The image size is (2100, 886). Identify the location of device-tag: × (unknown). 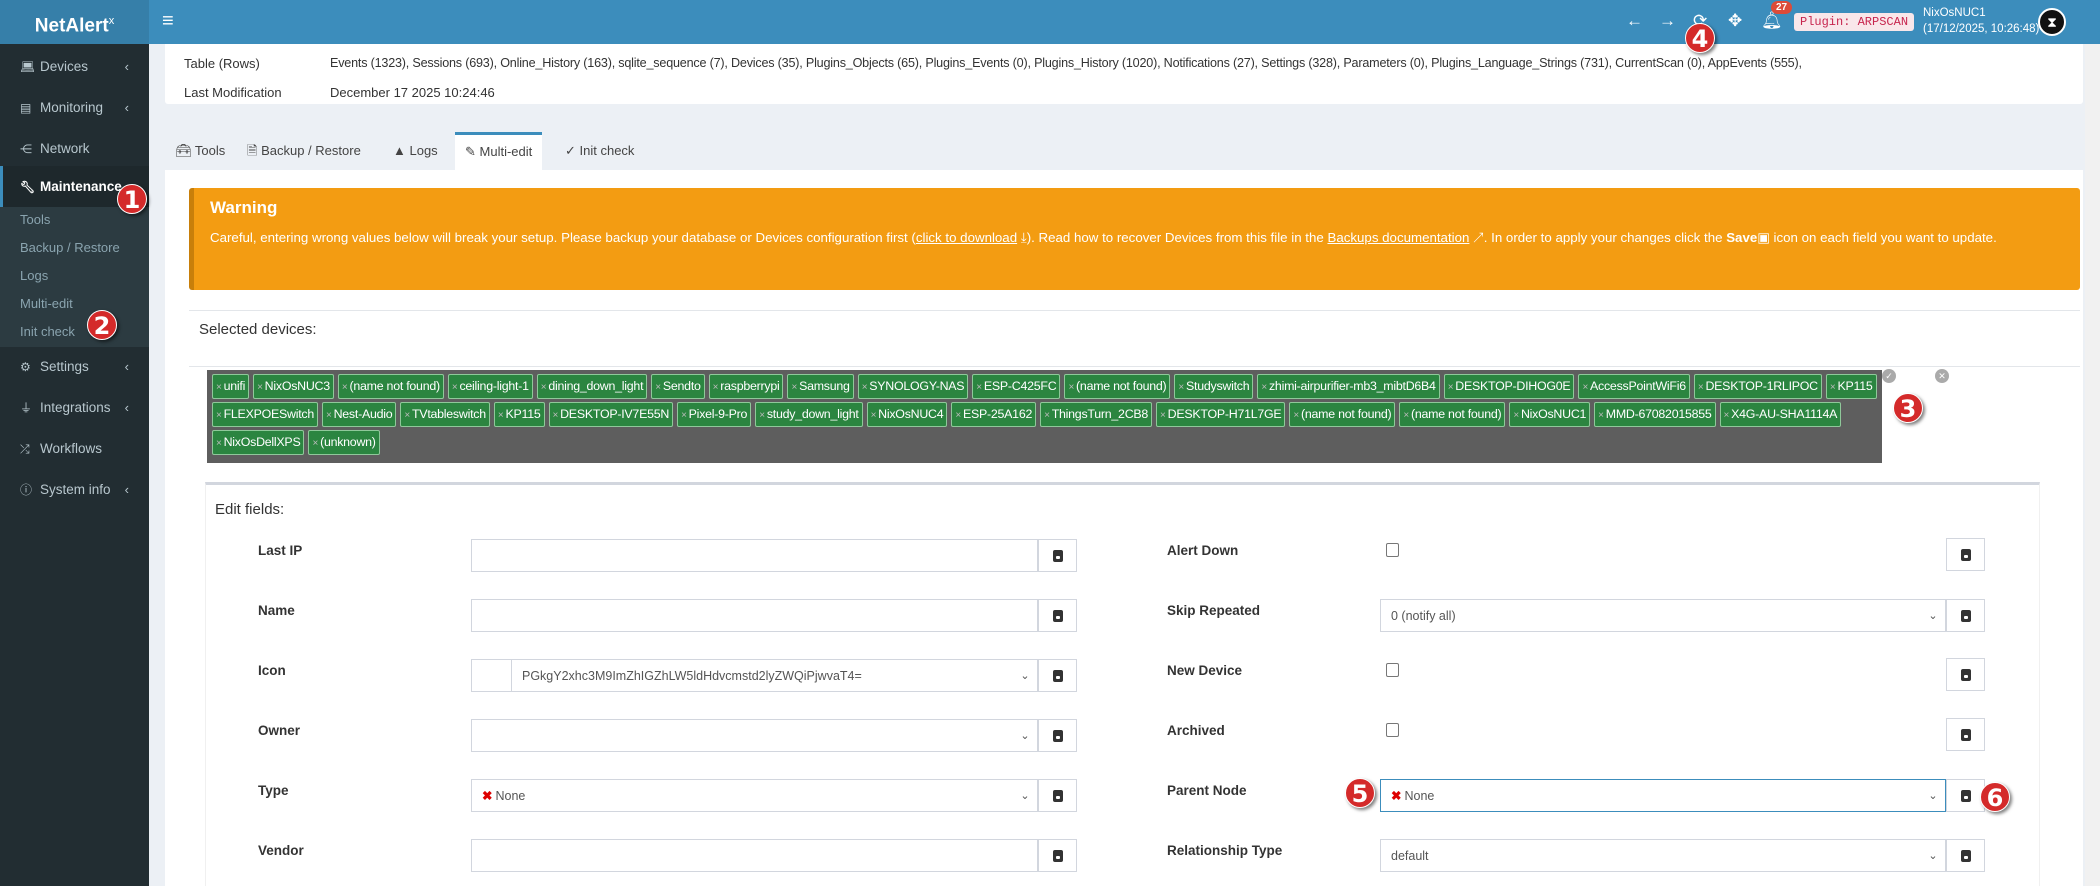
(344, 442).